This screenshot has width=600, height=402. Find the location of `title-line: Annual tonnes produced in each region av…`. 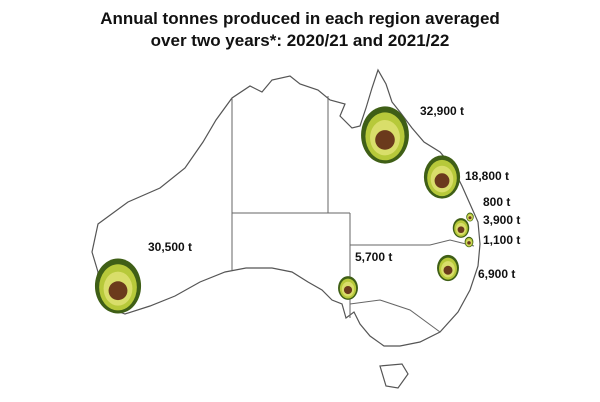

title-line: Annual tonnes produced in each region av… is located at coordinates (300, 18).